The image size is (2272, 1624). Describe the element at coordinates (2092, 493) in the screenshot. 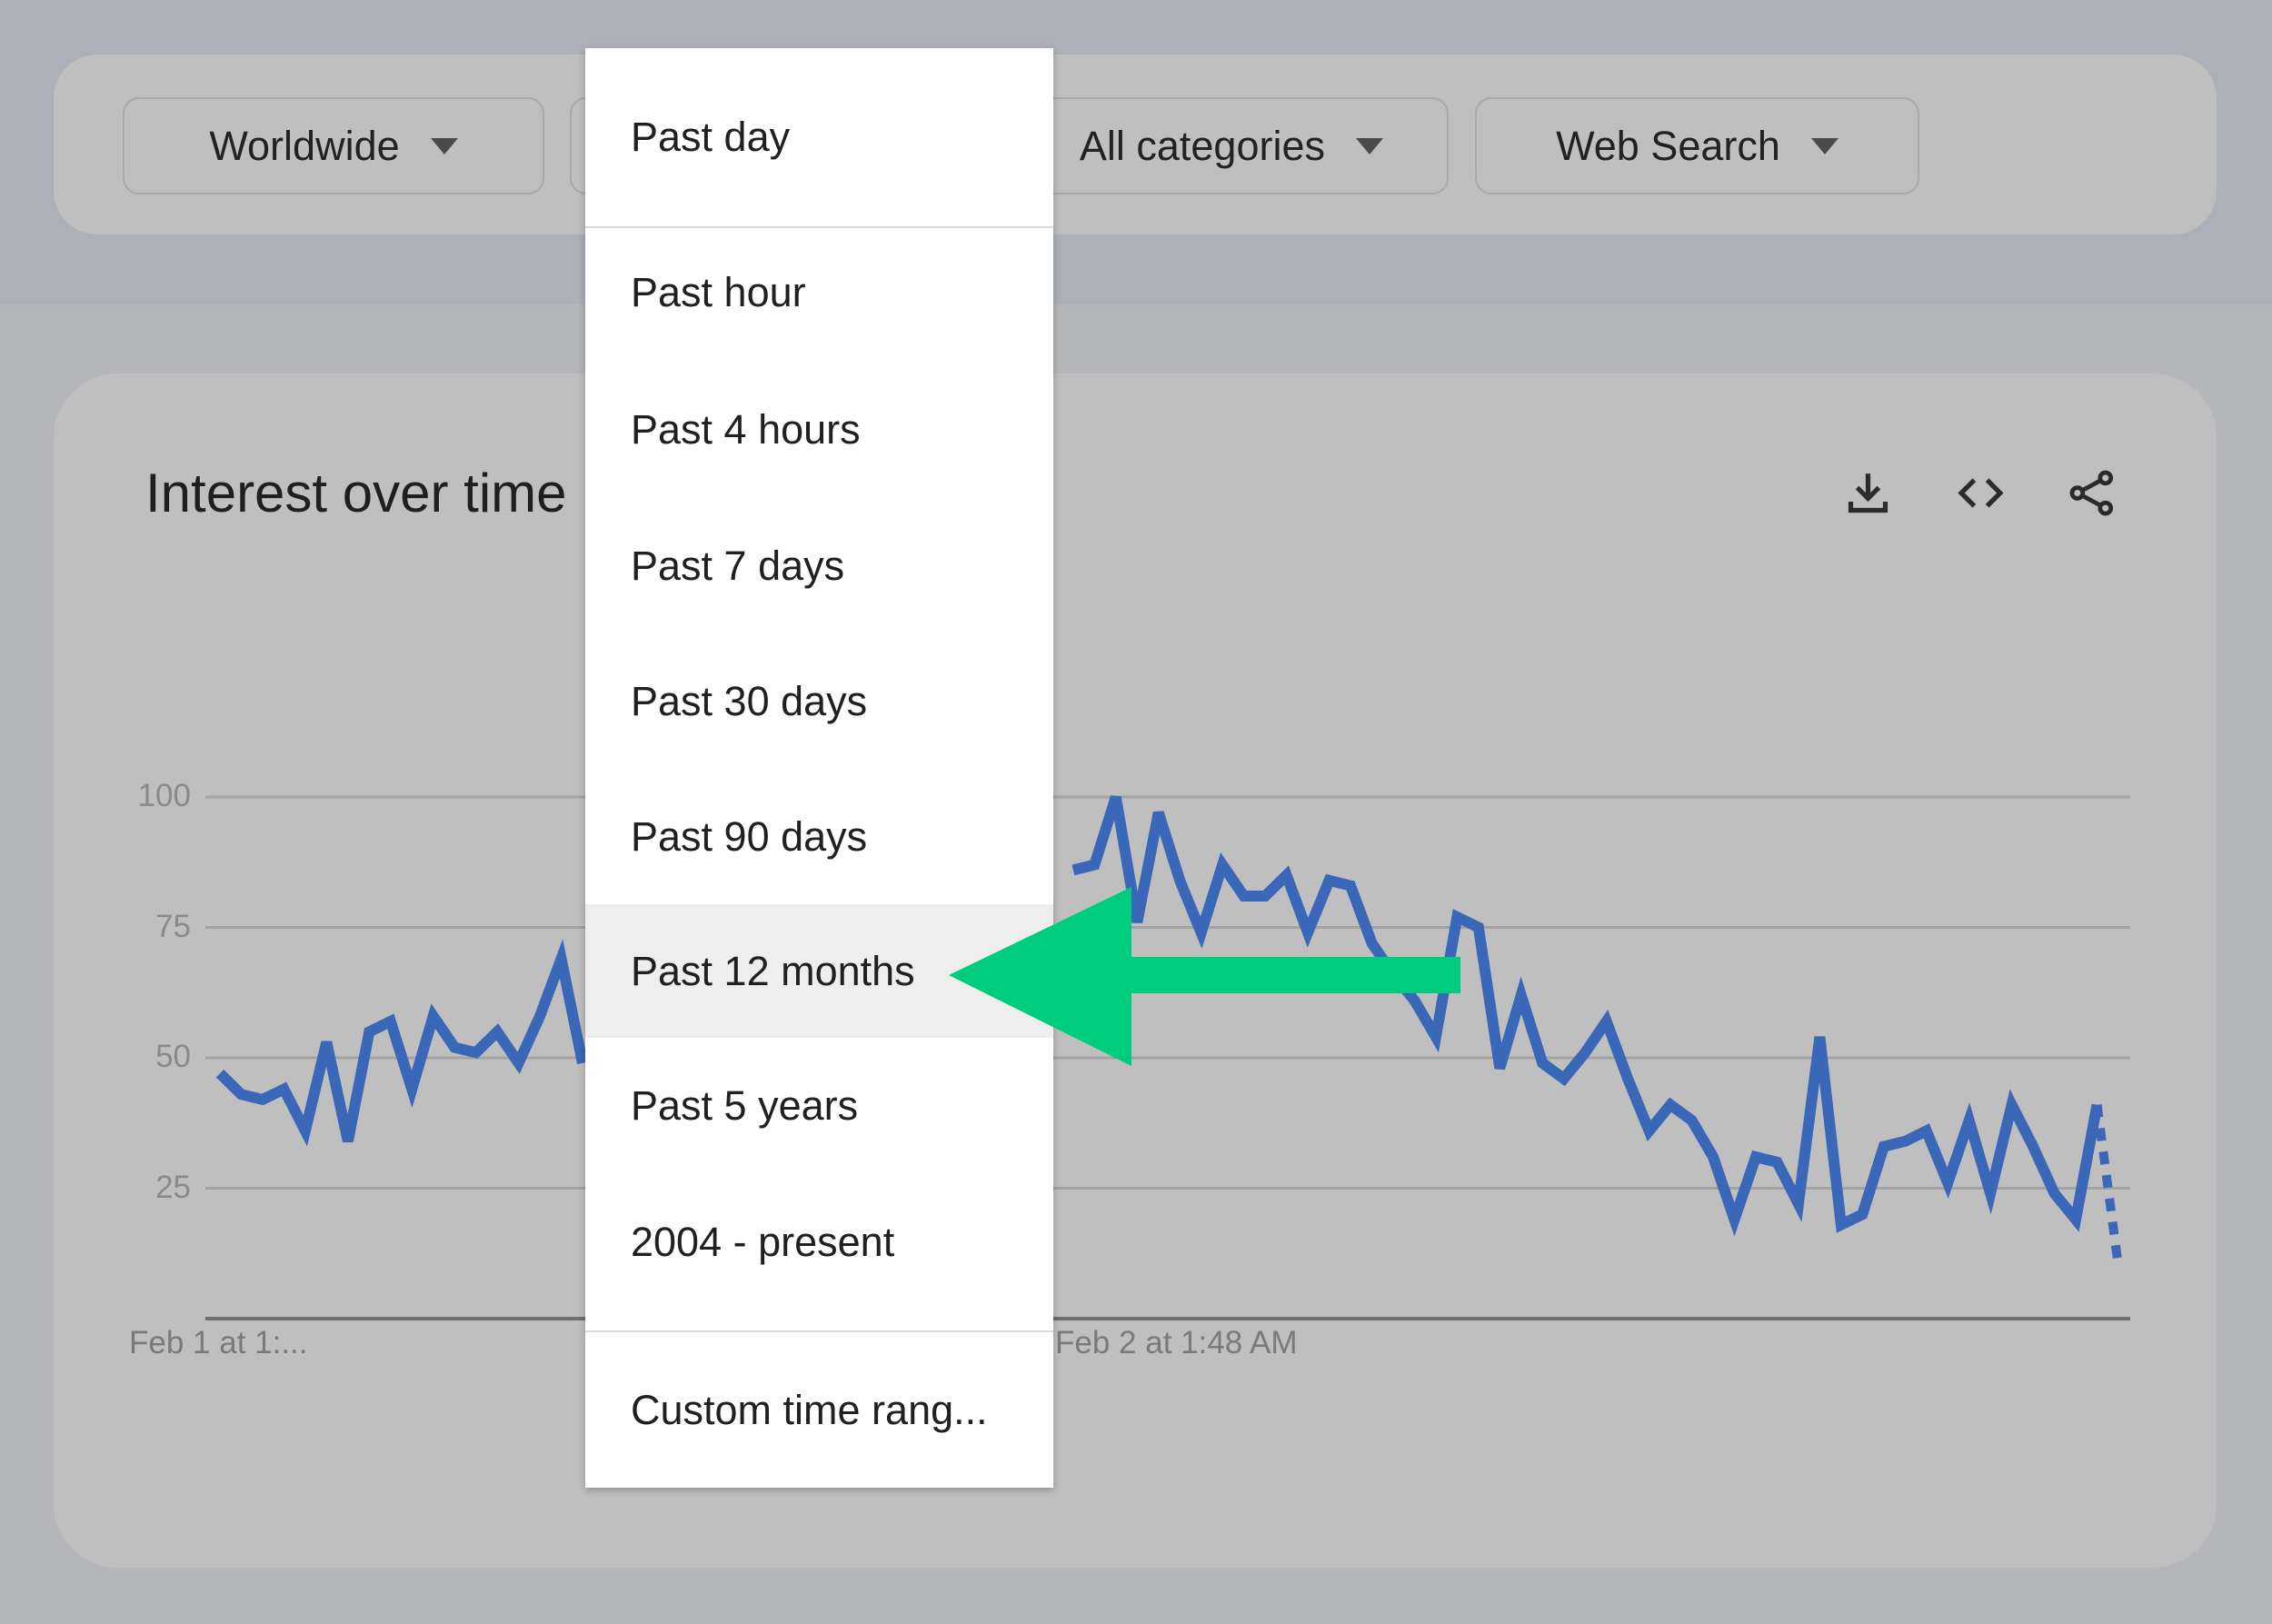

I see `share-icon` at that location.